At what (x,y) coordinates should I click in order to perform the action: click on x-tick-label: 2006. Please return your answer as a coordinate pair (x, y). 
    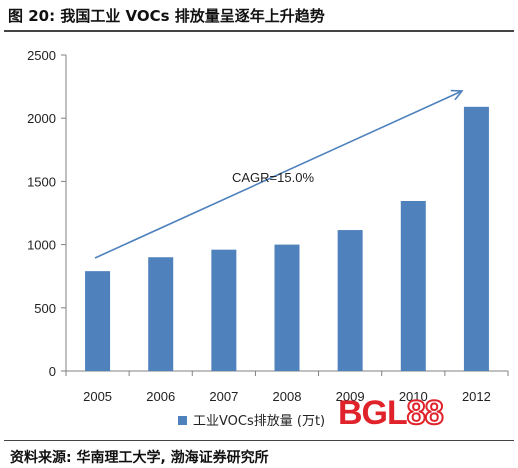
    Looking at the image, I should click on (160, 396).